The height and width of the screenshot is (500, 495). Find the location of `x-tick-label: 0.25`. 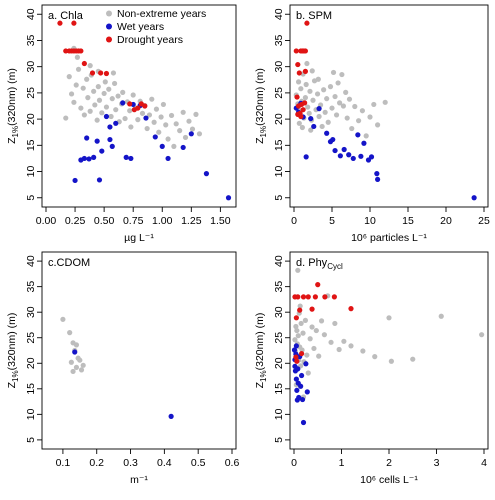

x-tick-label: 0.25 is located at coordinates (75, 221).